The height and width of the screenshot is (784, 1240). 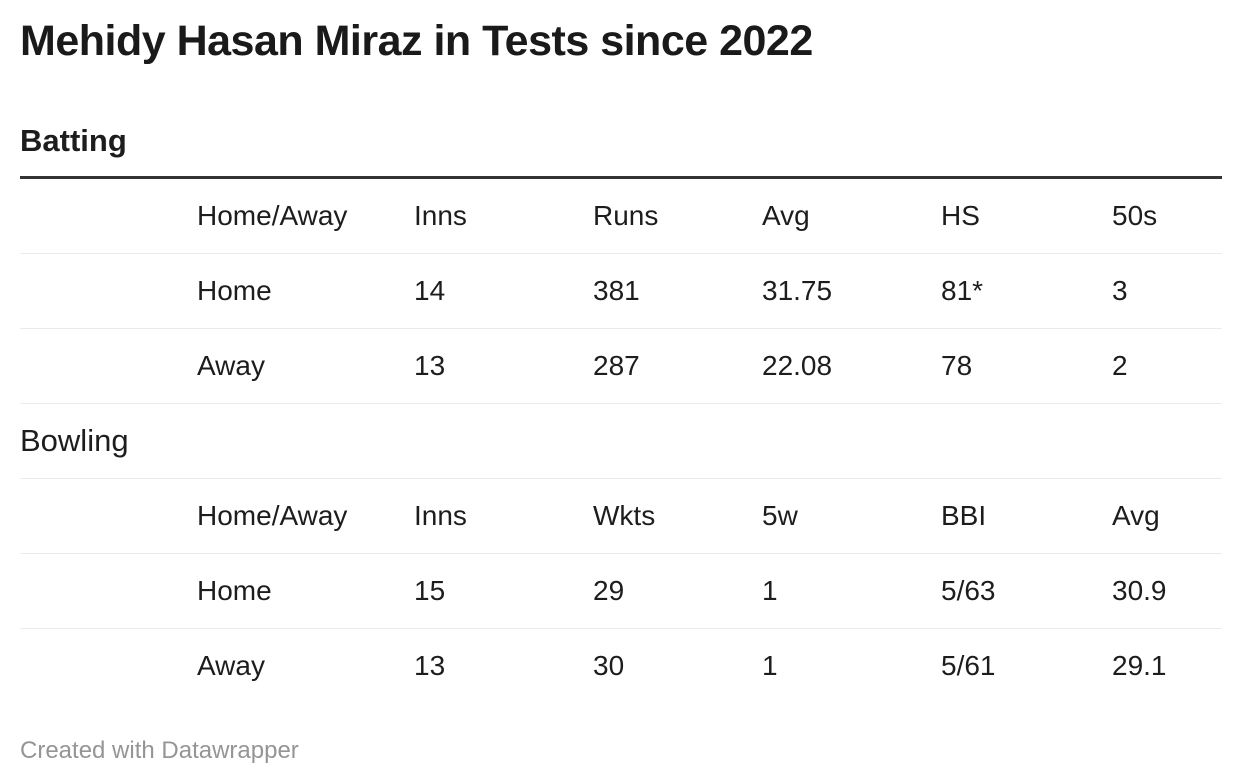 What do you see at coordinates (851, 291) in the screenshot?
I see `table-cell: 31.75` at bounding box center [851, 291].